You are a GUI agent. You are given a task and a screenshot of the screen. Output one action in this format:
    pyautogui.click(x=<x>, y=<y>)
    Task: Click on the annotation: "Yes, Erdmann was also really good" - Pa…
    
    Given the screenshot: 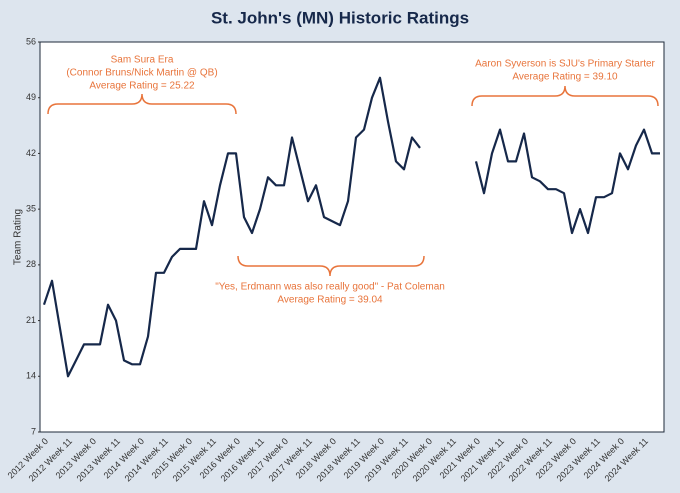 What is the action you would take?
    pyautogui.click(x=330, y=287)
    